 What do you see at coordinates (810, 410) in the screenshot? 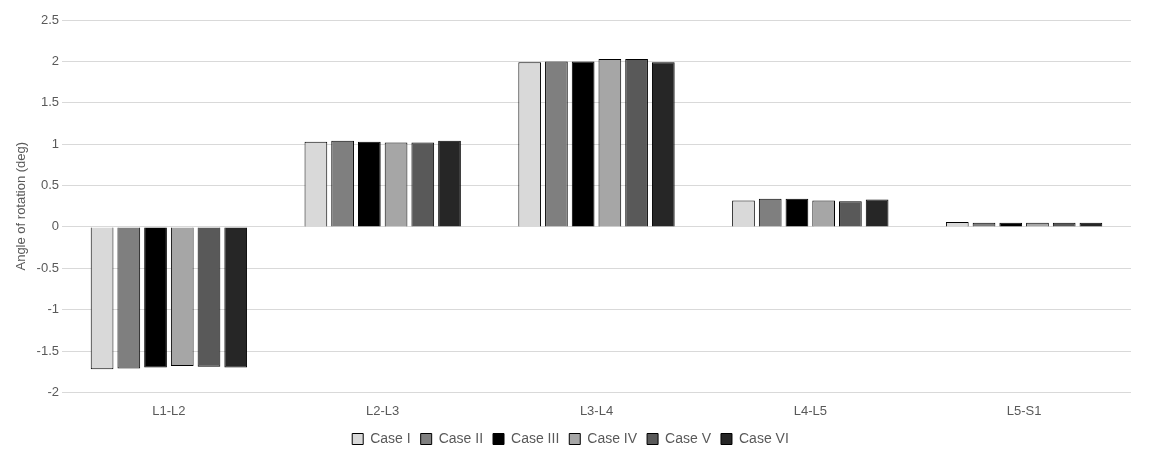
I see `x-tick-label: L4-L5` at bounding box center [810, 410].